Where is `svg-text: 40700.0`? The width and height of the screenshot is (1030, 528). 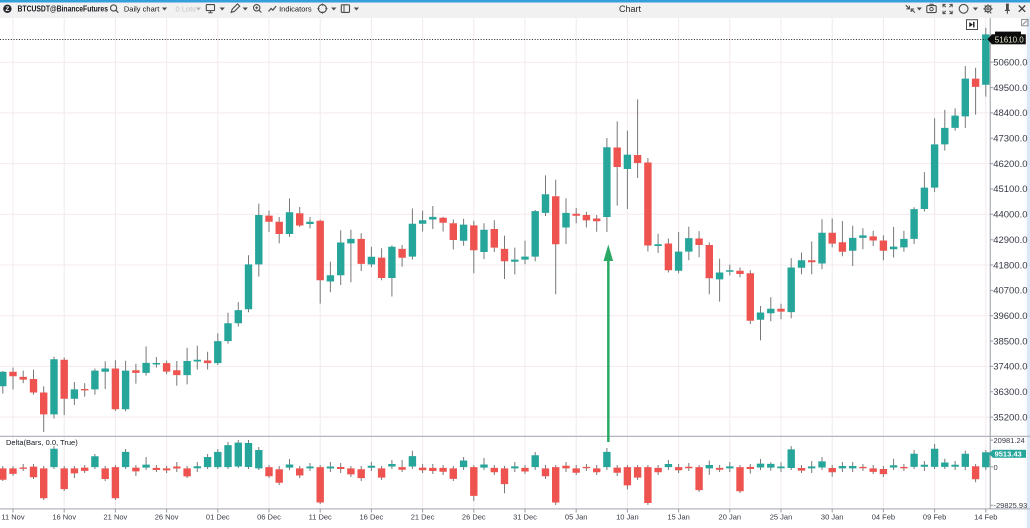
svg-text: 40700.0 is located at coordinates (1010, 291).